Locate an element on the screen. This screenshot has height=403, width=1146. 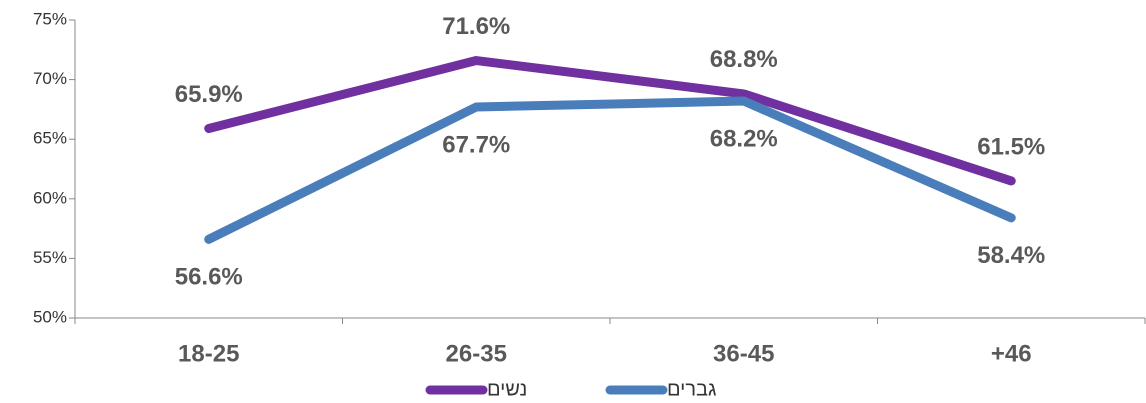
x-tick-label: +46 is located at coordinates (1011, 353).